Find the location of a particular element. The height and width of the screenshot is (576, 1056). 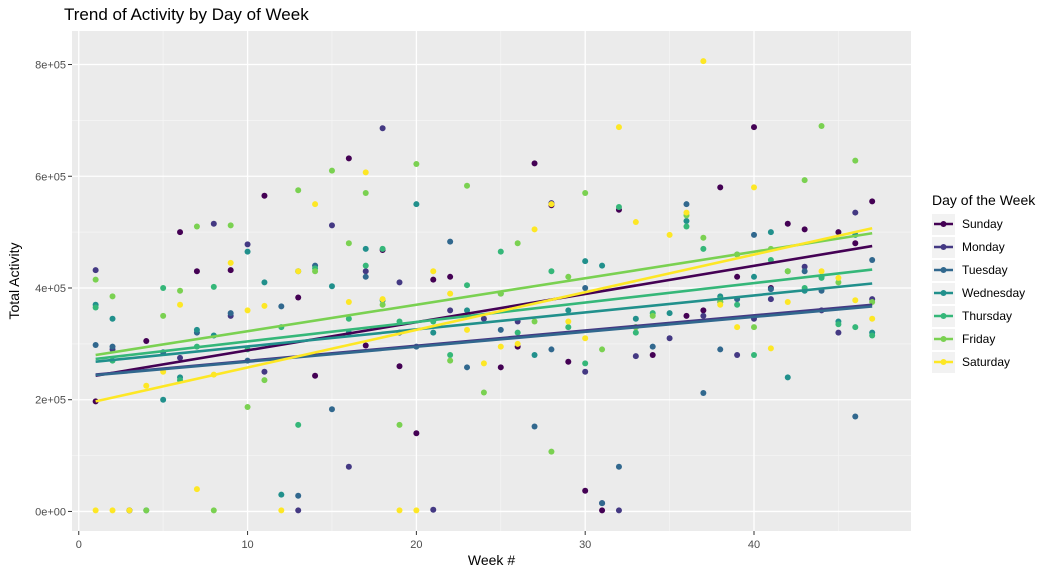

legend-label-saturday: Saturday is located at coordinates (986, 362).